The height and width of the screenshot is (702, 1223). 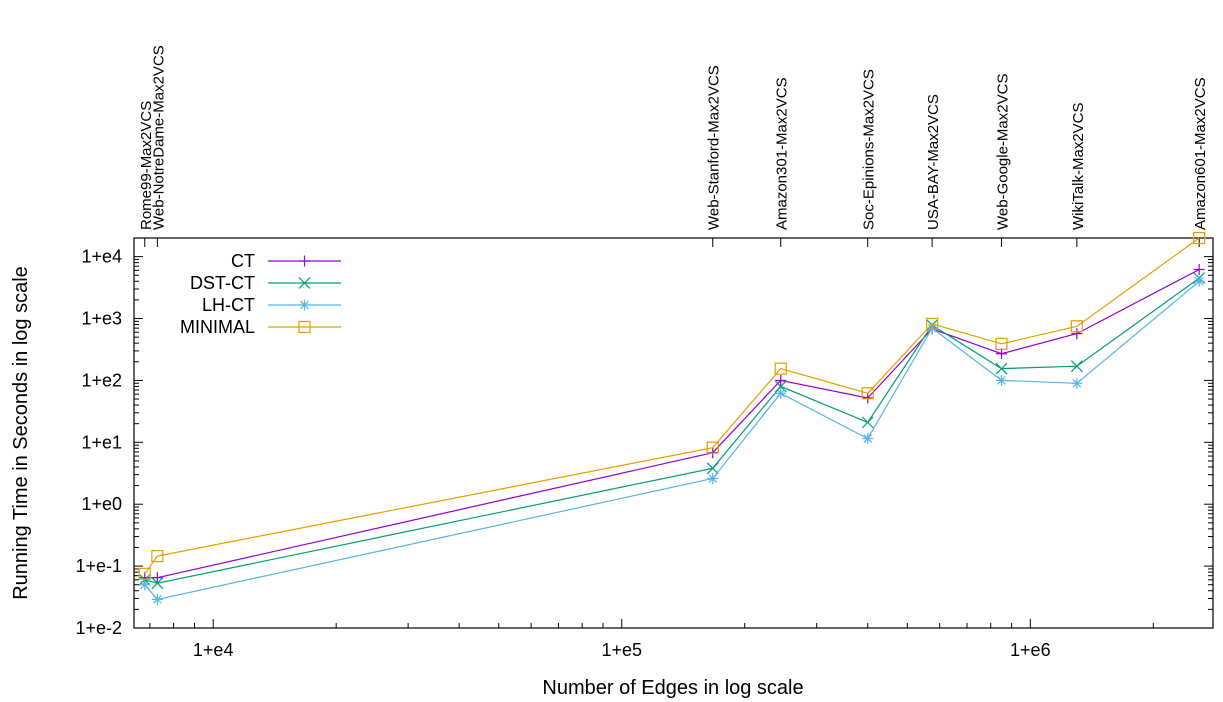 I want to click on dataset-label: Web-Google-Max2VCS, so click(x=1002, y=152).